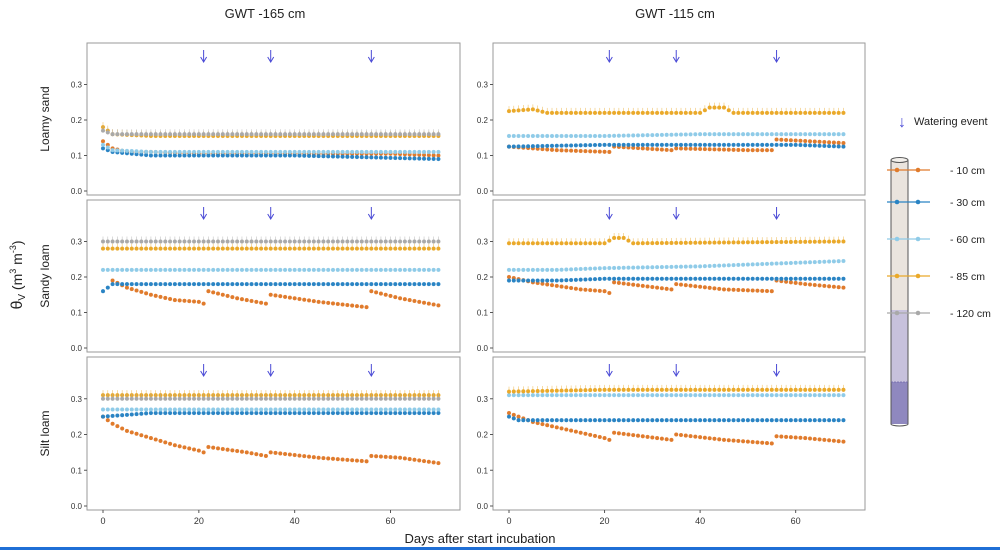  I want to click on row-title: Sandy loam, so click(45, 275).